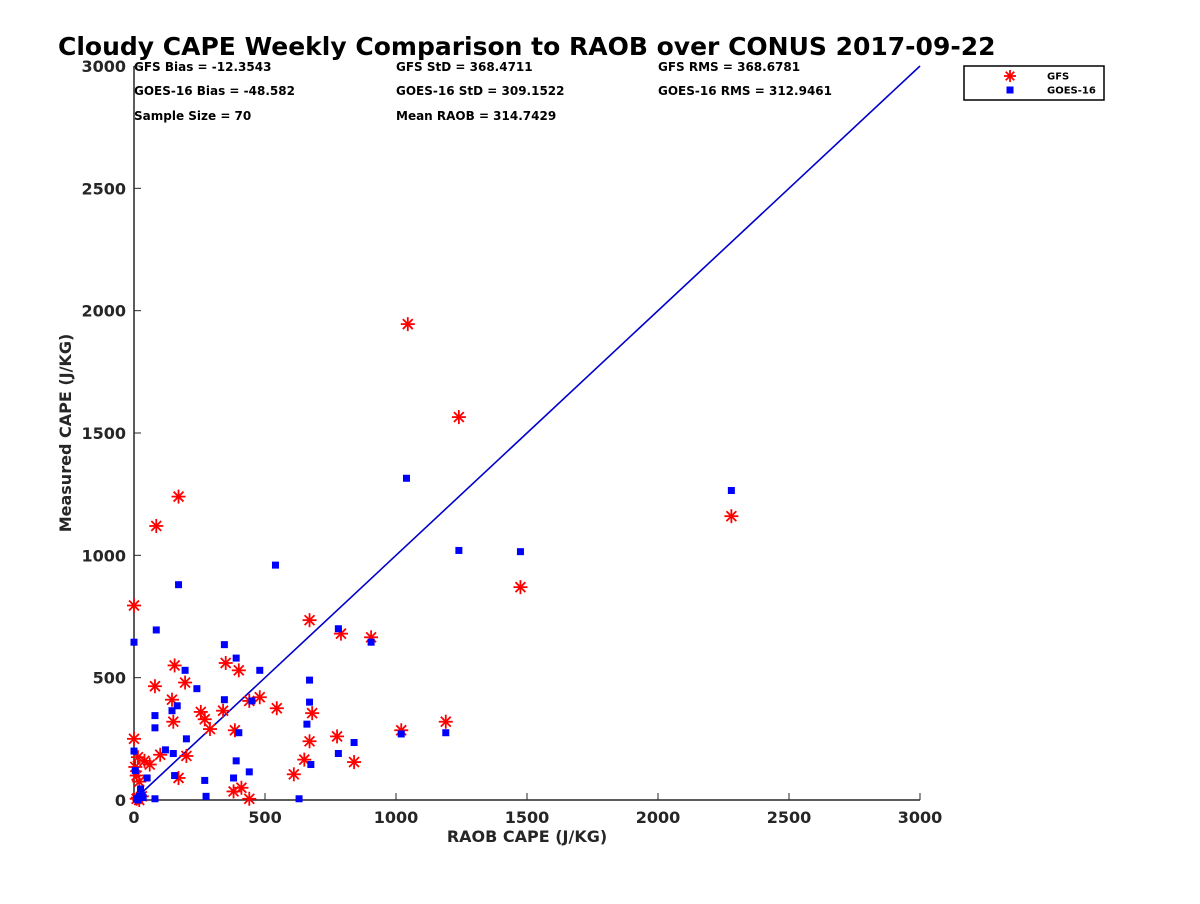  Describe the element at coordinates (65, 433) in the screenshot. I see `y-axis-label: Measured CAPE (J/KG)` at that location.